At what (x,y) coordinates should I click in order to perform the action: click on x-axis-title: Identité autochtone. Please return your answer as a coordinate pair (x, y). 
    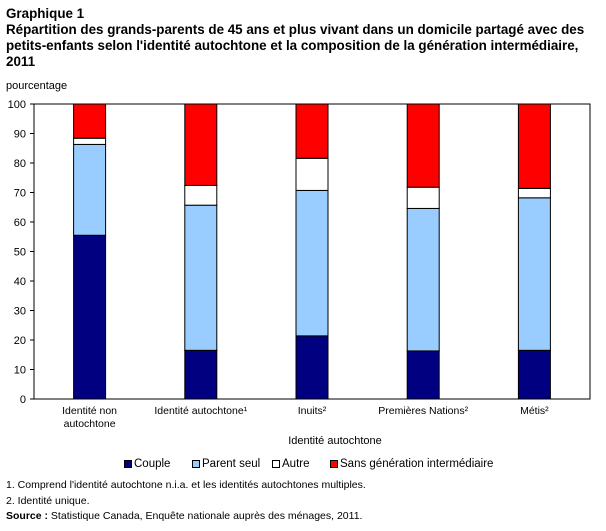
    Looking at the image, I should click on (335, 441).